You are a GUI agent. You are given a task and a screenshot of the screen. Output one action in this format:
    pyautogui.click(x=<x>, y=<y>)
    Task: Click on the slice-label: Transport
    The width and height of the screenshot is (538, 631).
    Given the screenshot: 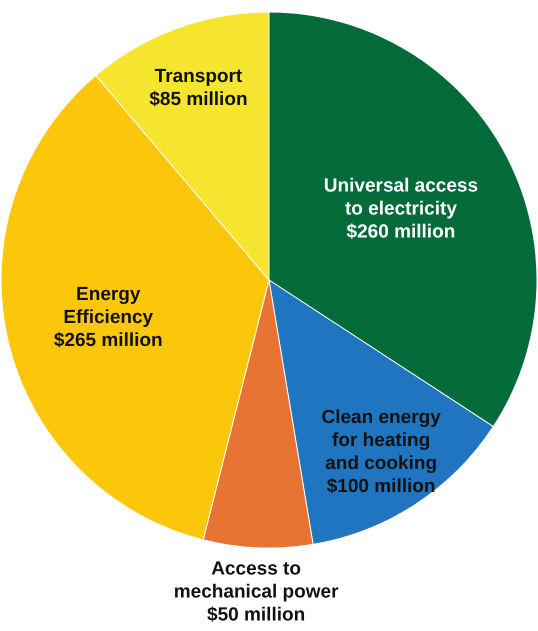 What is the action you would take?
    pyautogui.click(x=198, y=77)
    